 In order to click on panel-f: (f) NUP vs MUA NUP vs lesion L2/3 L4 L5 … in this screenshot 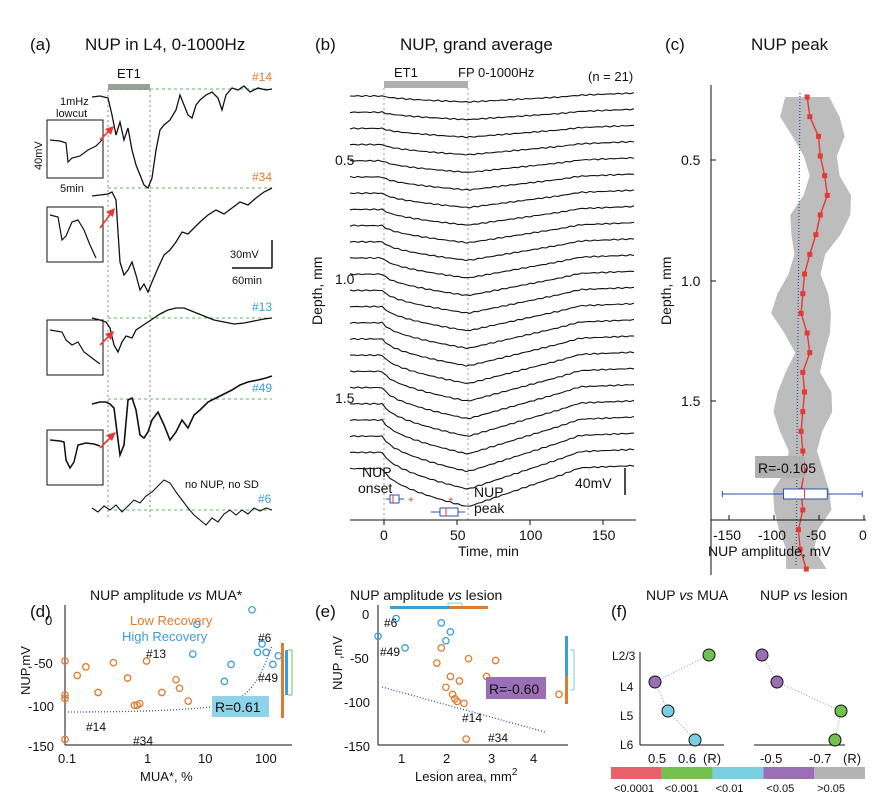, I will do `click(738, 691)`.